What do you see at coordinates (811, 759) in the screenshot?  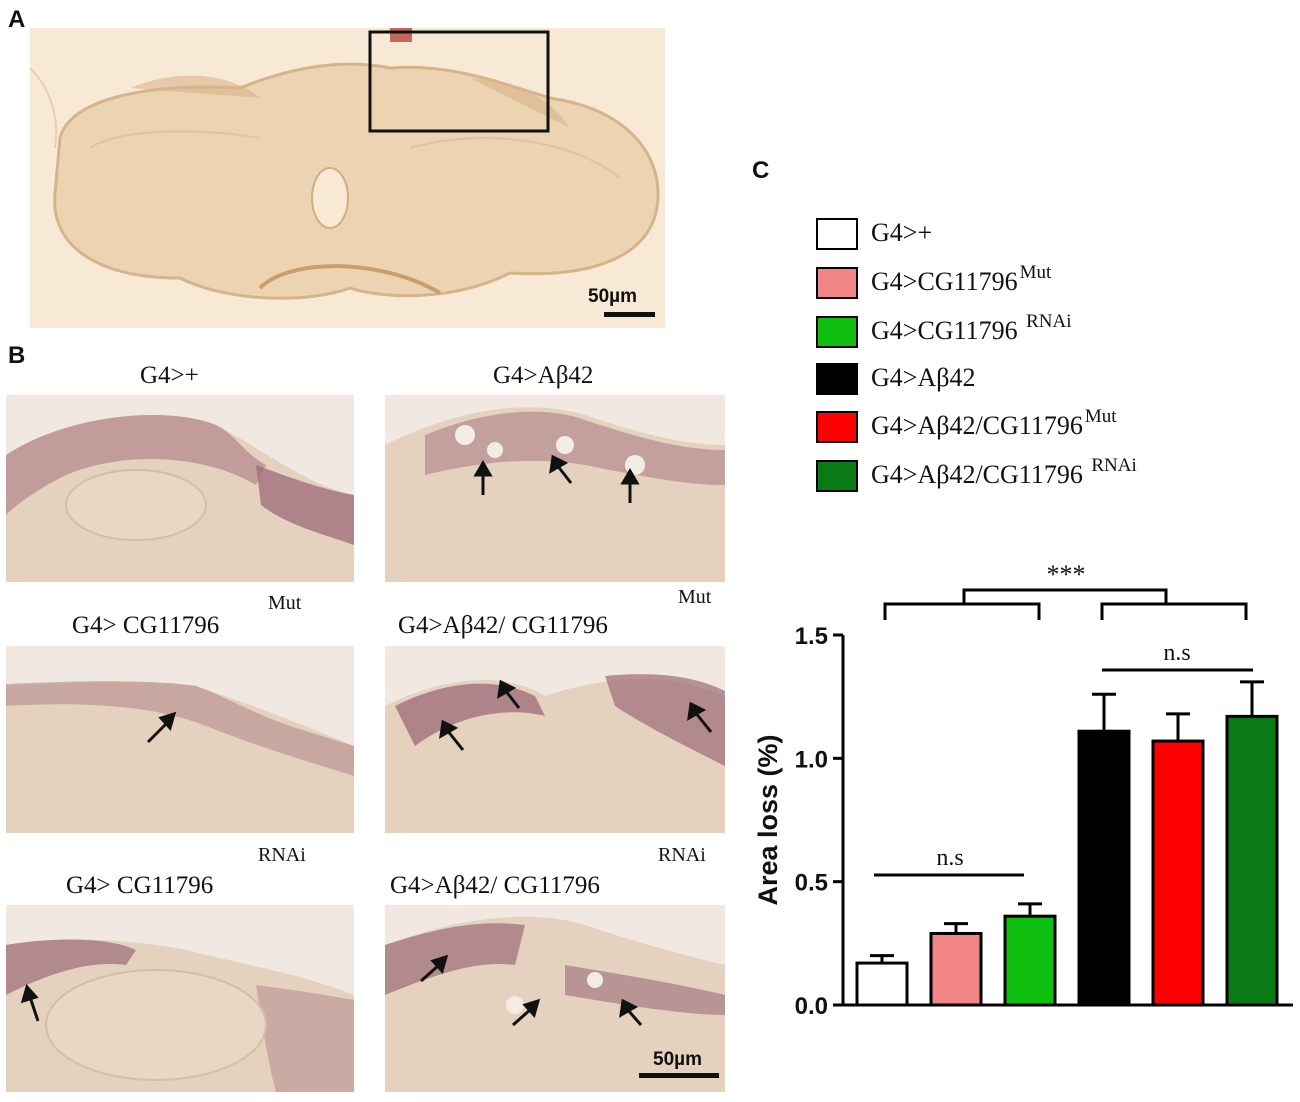 I see `y-tick-label-2: 1.0` at bounding box center [811, 759].